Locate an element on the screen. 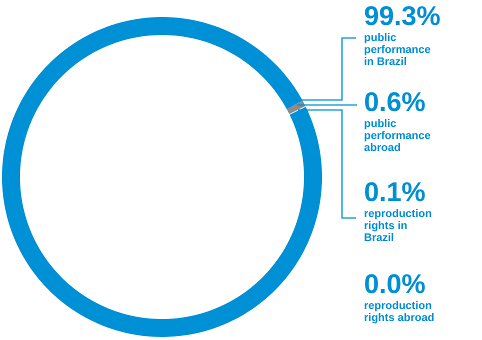  data-label: 0.1% is located at coordinates (395, 192).